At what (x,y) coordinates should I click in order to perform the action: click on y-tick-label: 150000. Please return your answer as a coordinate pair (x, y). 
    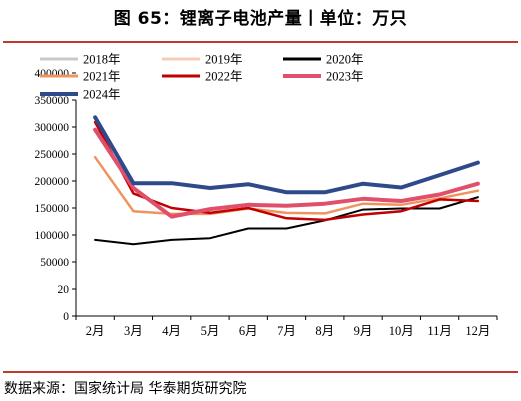
    Looking at the image, I should click on (52, 209).